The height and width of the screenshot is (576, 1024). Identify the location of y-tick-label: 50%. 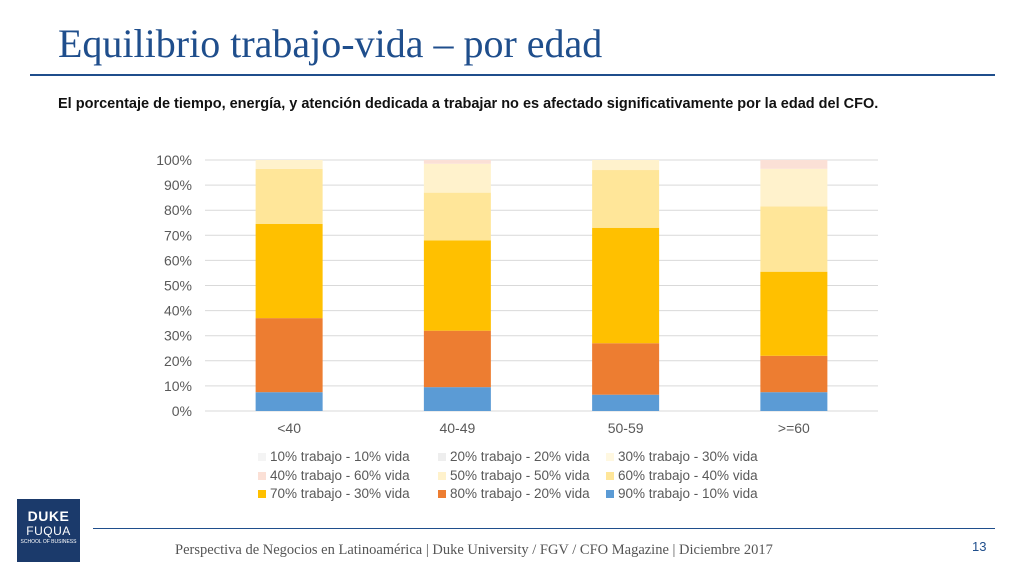
(178, 286).